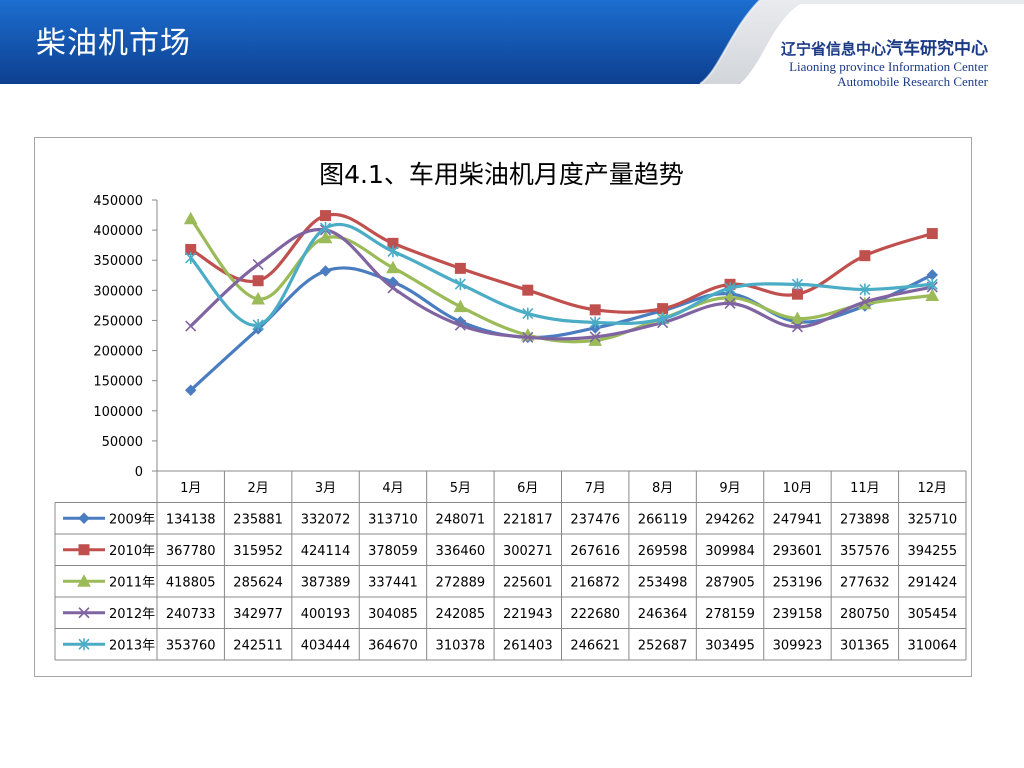 The height and width of the screenshot is (768, 1024). What do you see at coordinates (326, 582) in the screenshot?
I see `table-value: 387389` at bounding box center [326, 582].